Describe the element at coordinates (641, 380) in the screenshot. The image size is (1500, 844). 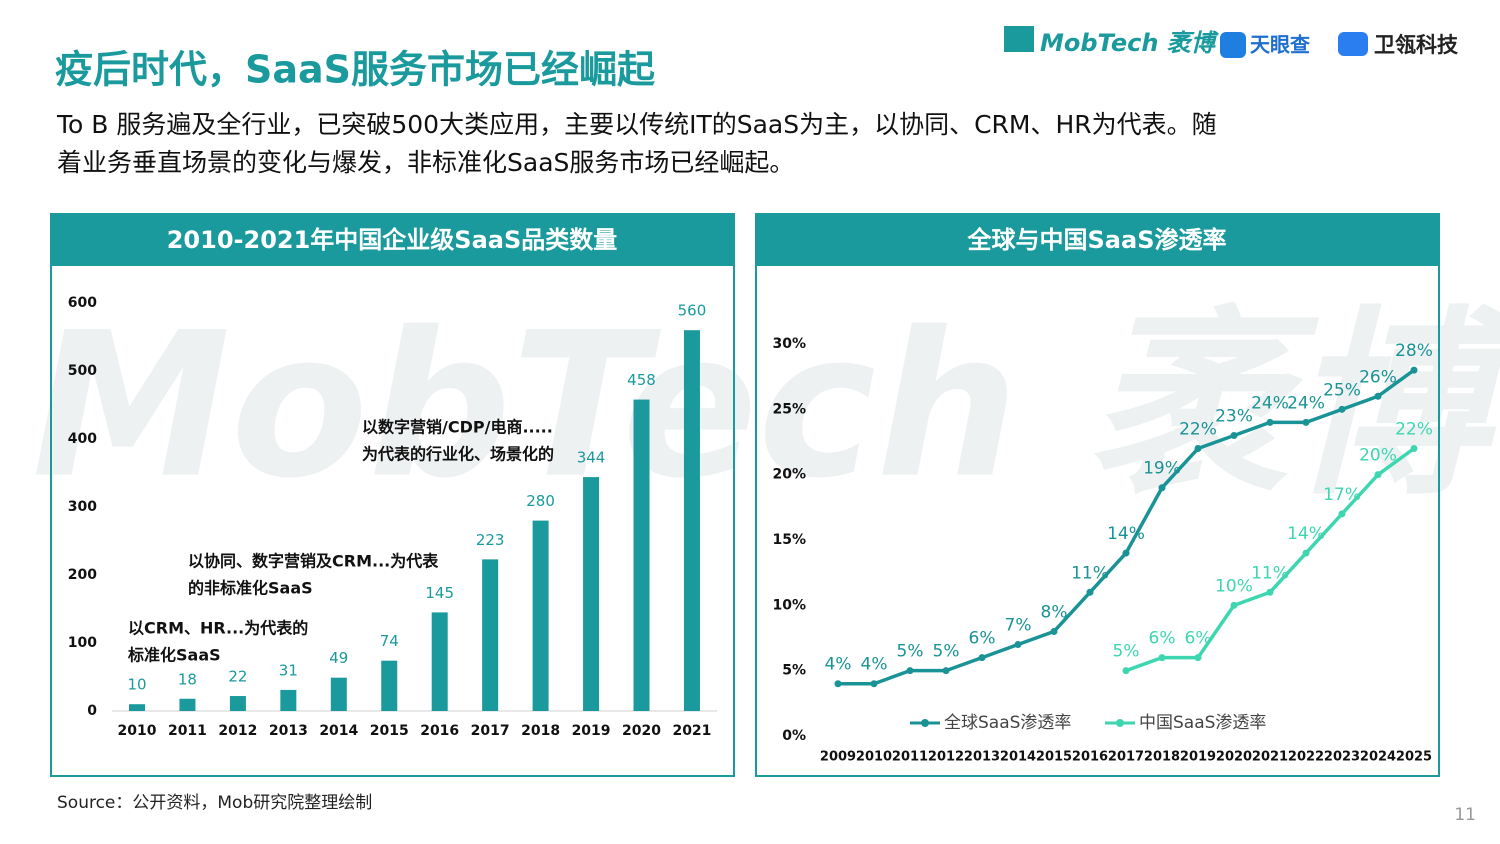
I see `value-label: 458` at that location.